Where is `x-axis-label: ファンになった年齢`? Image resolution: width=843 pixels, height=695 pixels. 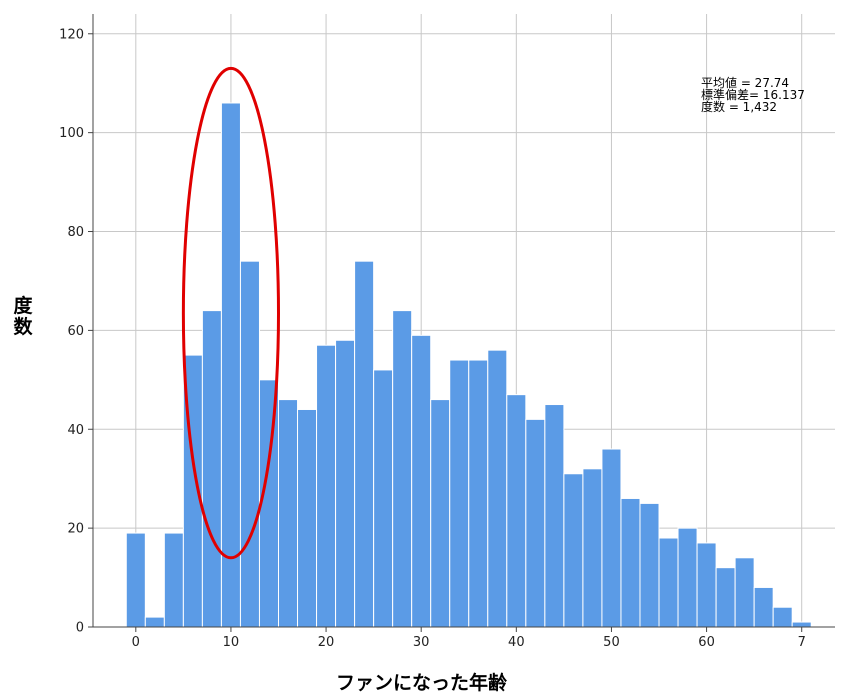
x-axis-label: ファンになった年齢 is located at coordinates (421, 683).